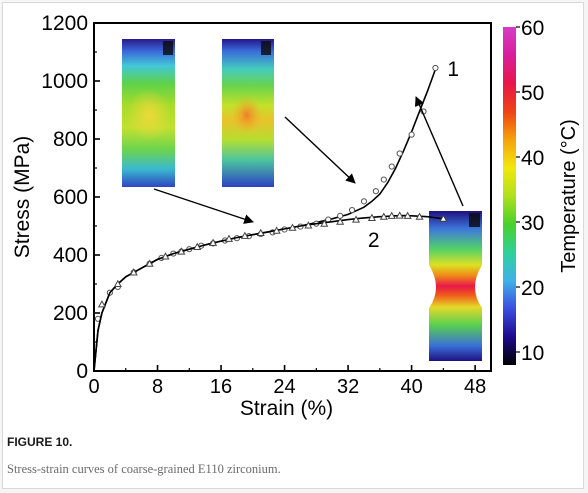  What do you see at coordinates (532, 353) in the screenshot?
I see `colorbar-tick-label-10: 10` at bounding box center [532, 353].